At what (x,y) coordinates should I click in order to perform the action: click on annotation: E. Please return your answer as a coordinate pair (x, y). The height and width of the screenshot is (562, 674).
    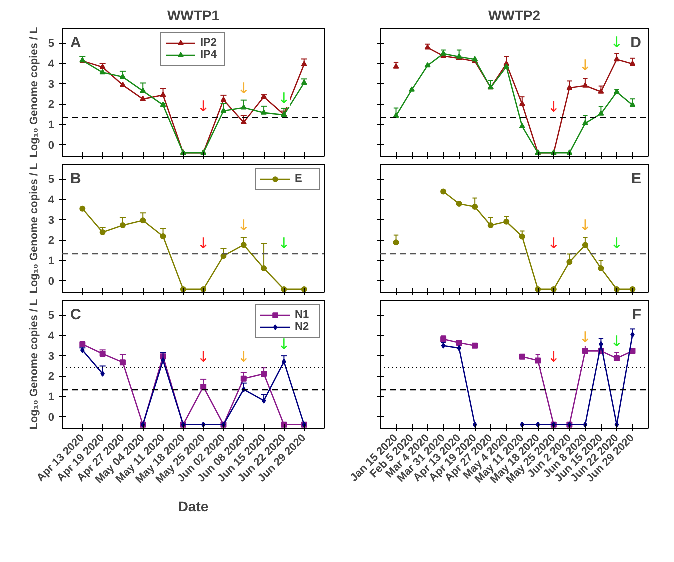
    Looking at the image, I should click on (636, 179).